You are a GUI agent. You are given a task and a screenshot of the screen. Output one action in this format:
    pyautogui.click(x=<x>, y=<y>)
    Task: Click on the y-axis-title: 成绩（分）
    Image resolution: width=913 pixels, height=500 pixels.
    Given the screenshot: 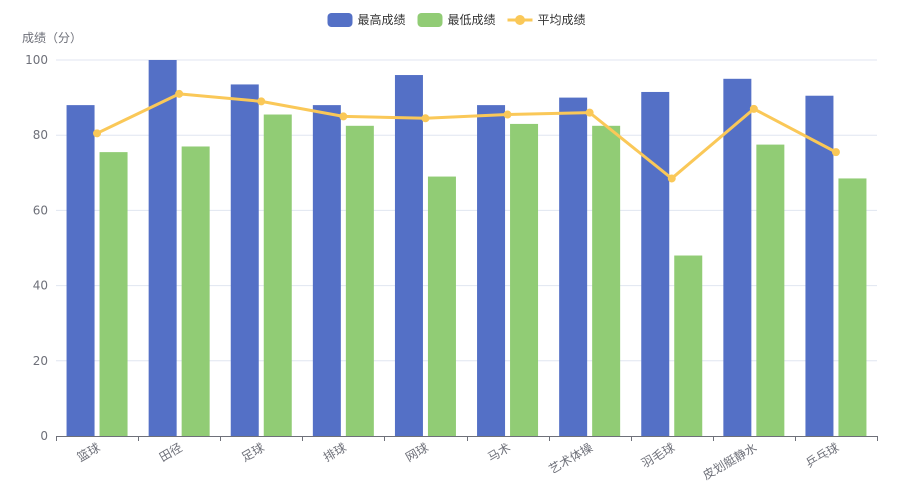 What is the action you would take?
    pyautogui.click(x=52, y=38)
    